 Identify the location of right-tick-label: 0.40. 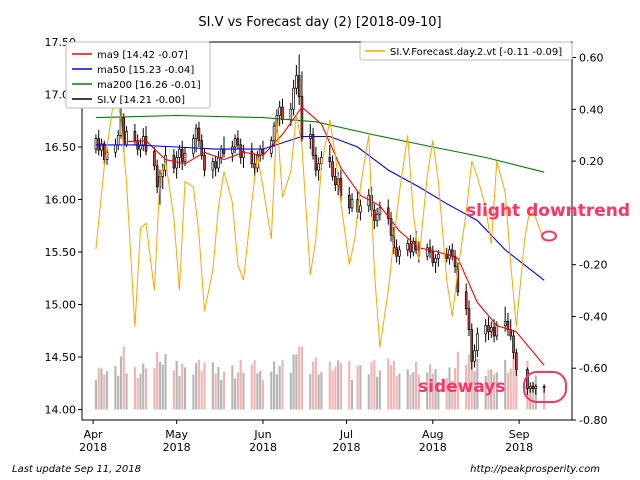
(591, 109).